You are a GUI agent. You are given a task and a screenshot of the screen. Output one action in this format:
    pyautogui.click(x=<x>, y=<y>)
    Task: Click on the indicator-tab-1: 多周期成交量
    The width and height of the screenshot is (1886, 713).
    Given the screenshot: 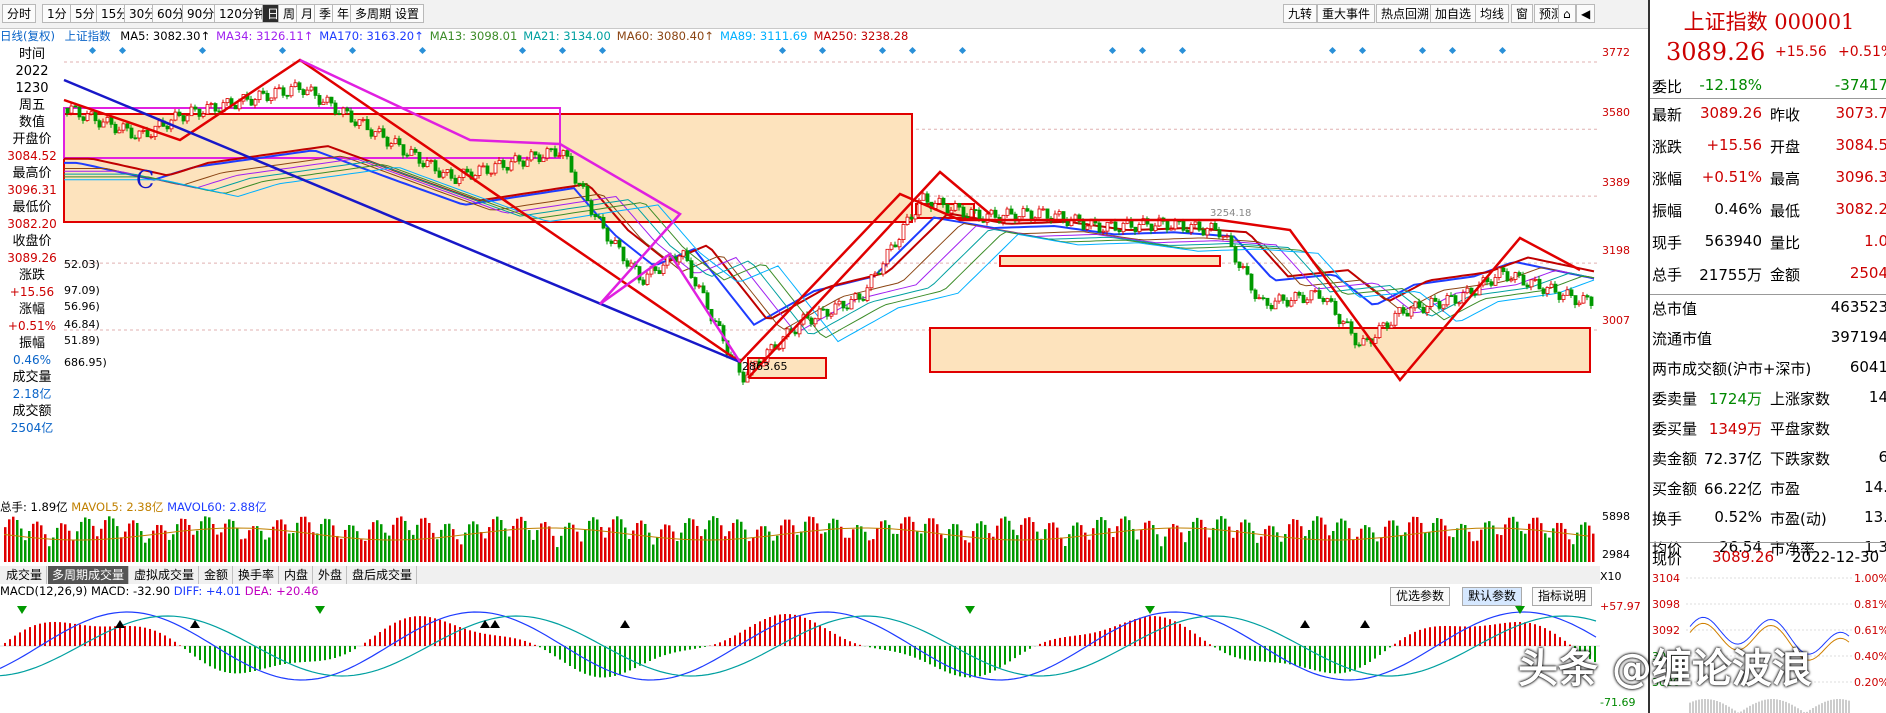 What is the action you would take?
    pyautogui.click(x=89, y=575)
    